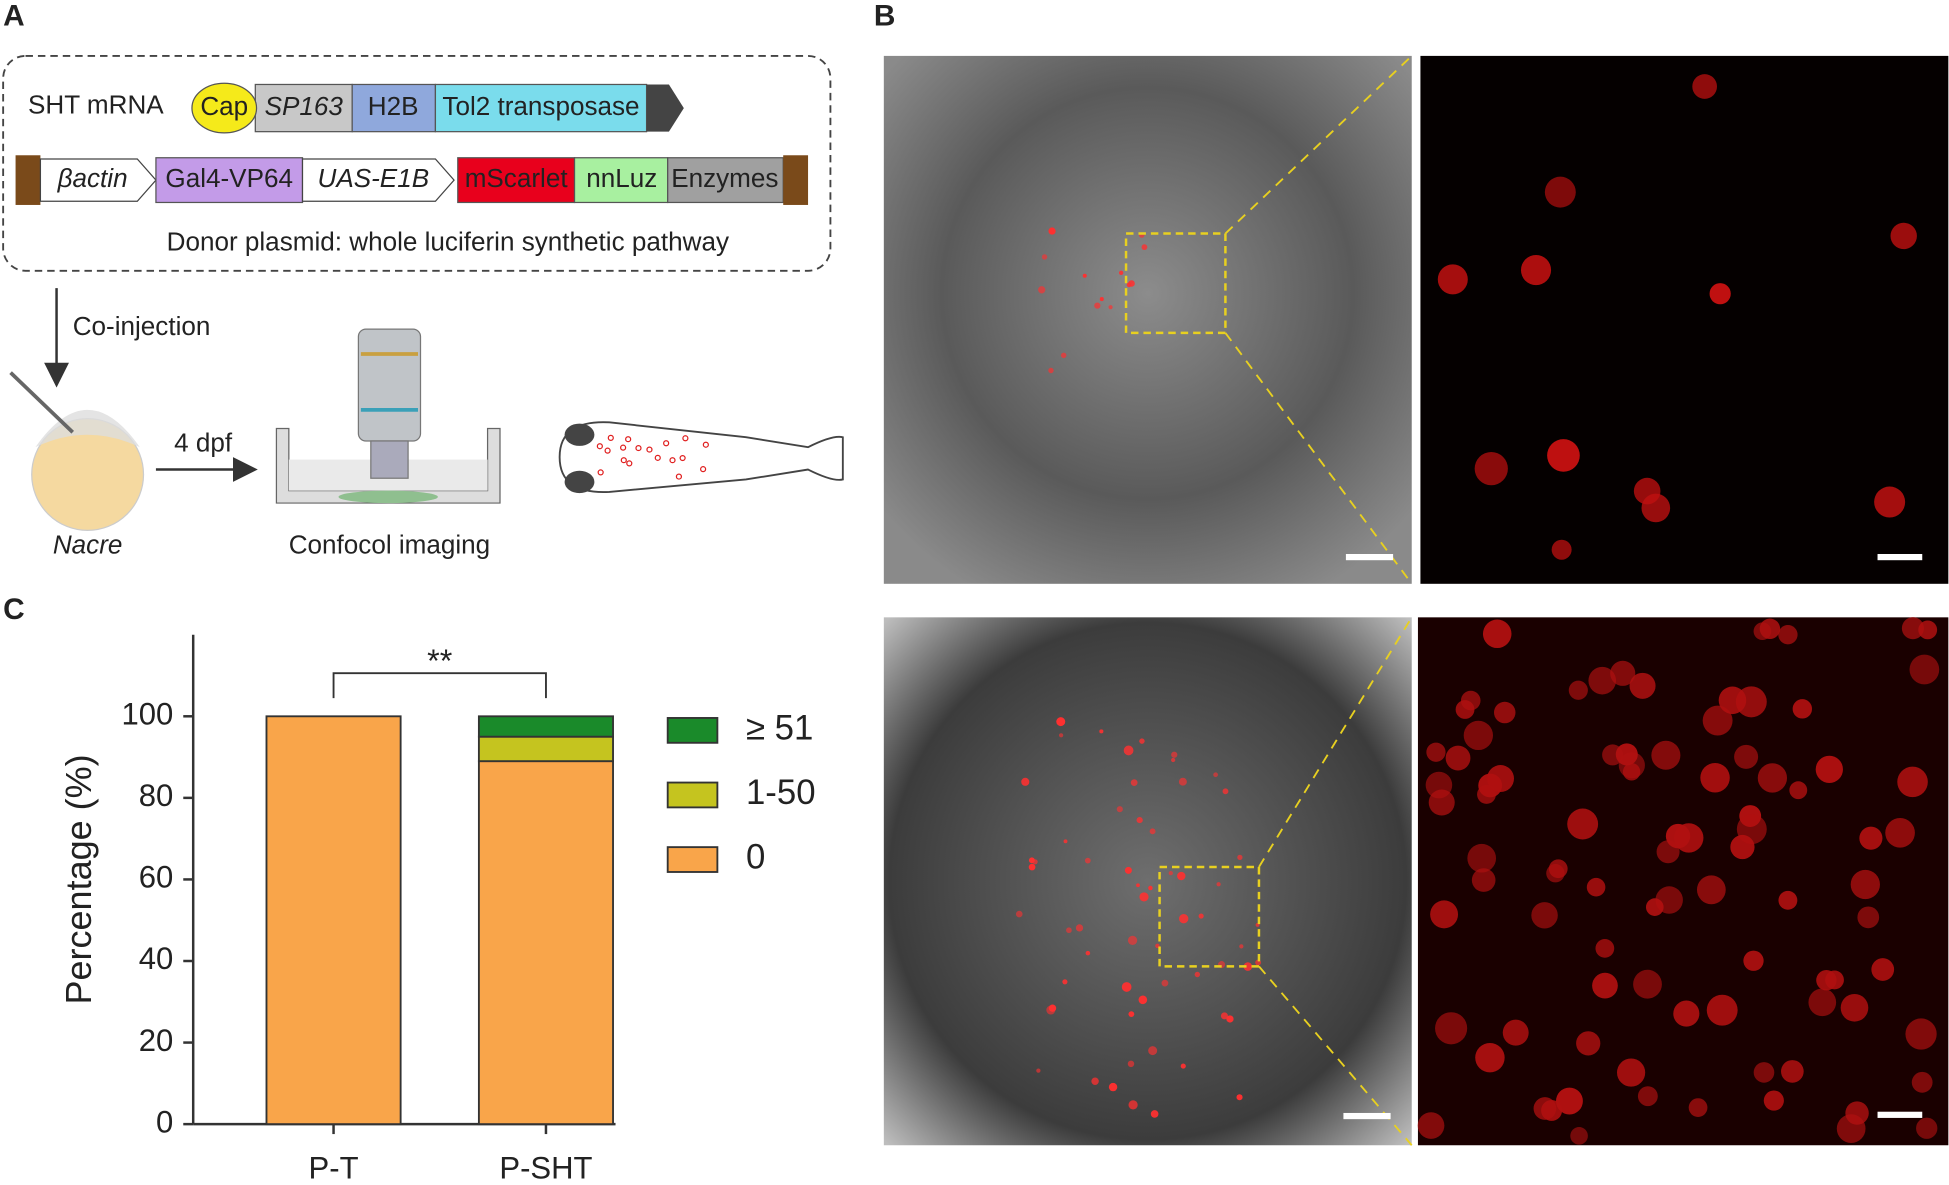  What do you see at coordinates (1369, 557) in the screenshot?
I see `scale-bar` at bounding box center [1369, 557].